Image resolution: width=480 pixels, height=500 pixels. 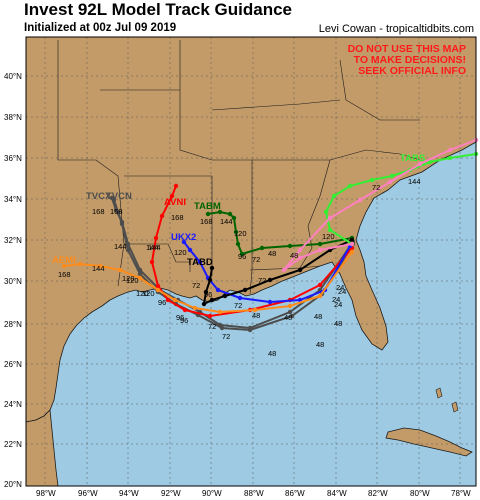 What do you see at coordinates (88, 493) in the screenshot?
I see `lon-tick-label: 96°W` at bounding box center [88, 493].